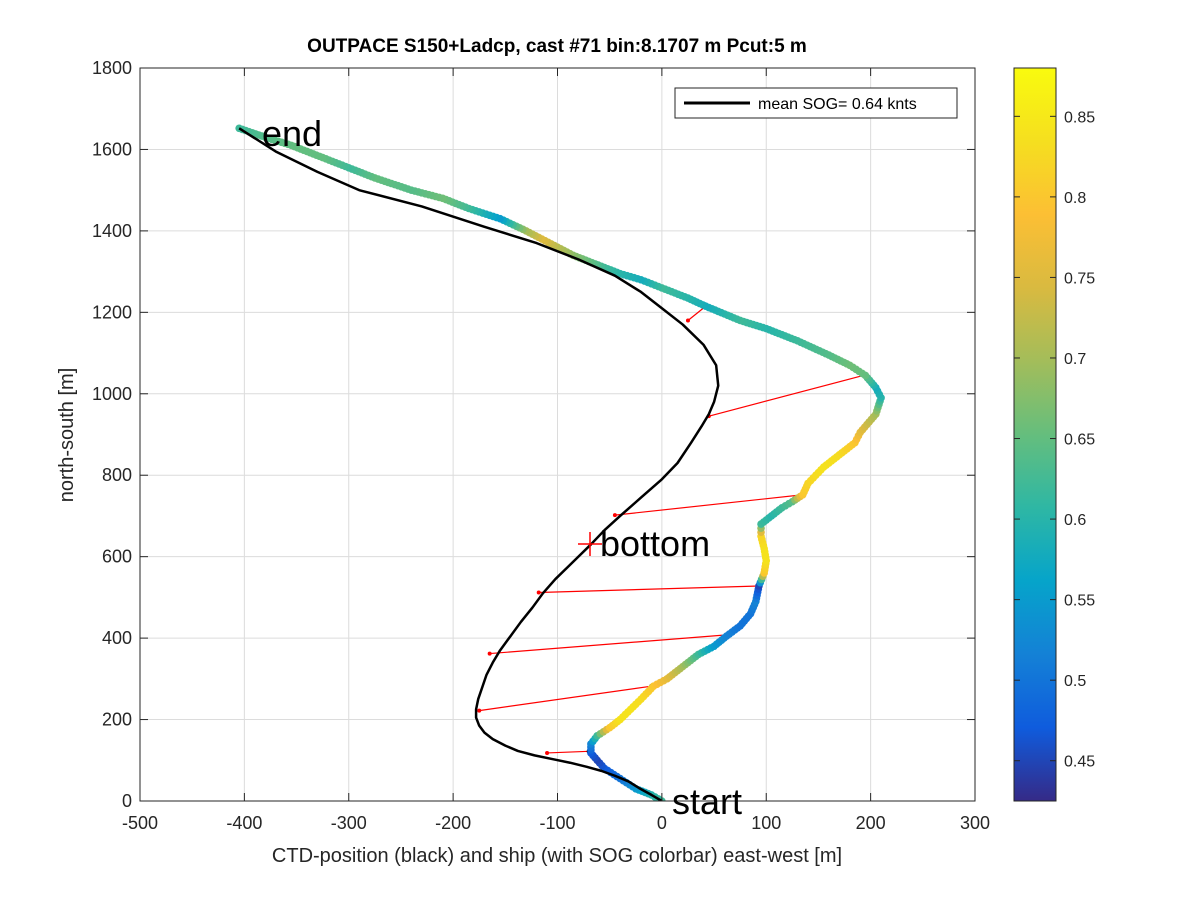  I want to click on y-tick-label: 800, so click(117, 475).